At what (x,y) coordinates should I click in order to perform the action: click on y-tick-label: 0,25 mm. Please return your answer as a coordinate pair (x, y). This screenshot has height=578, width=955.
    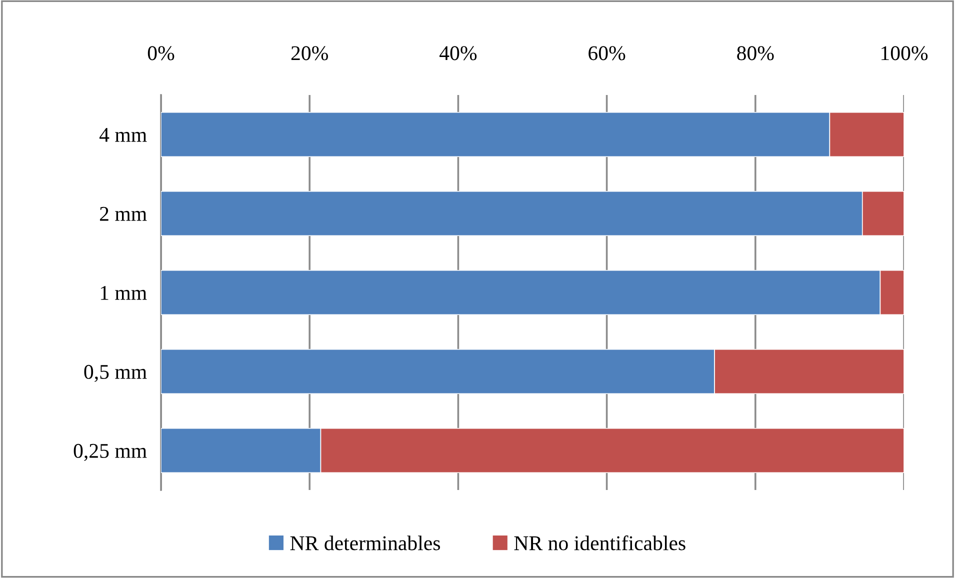
    Looking at the image, I should click on (110, 452).